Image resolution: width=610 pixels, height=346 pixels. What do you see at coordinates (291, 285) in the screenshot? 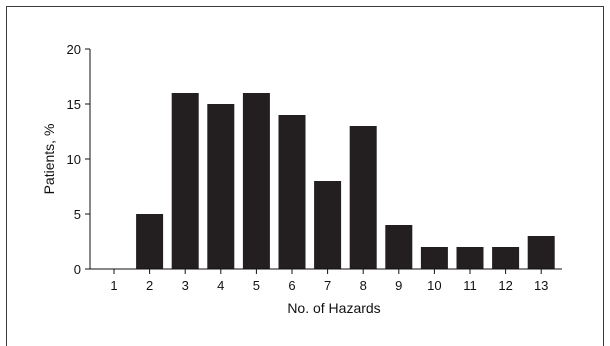
I see `x-tick-label: 6` at bounding box center [291, 285].